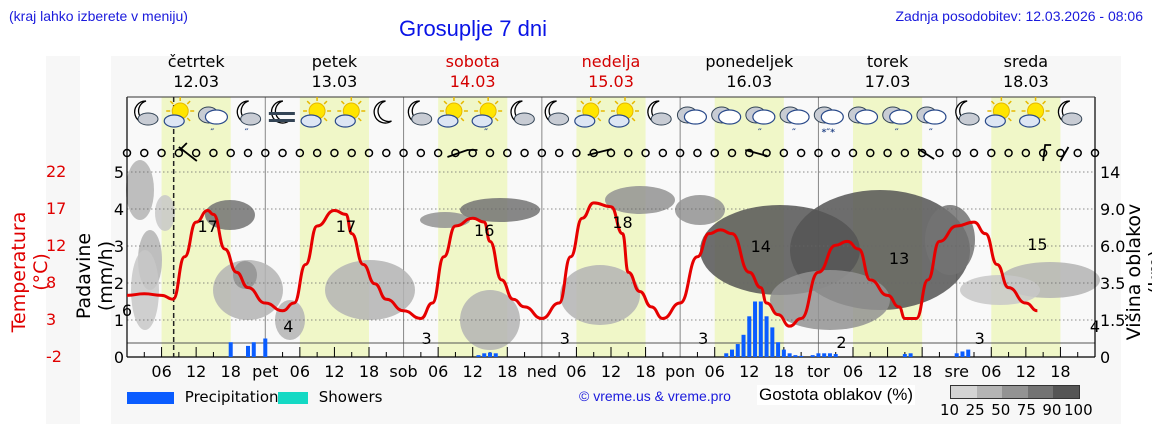 This screenshot has height=443, width=1152. I want to click on day-header-nedelja: nedelja 15.03, so click(611, 72).